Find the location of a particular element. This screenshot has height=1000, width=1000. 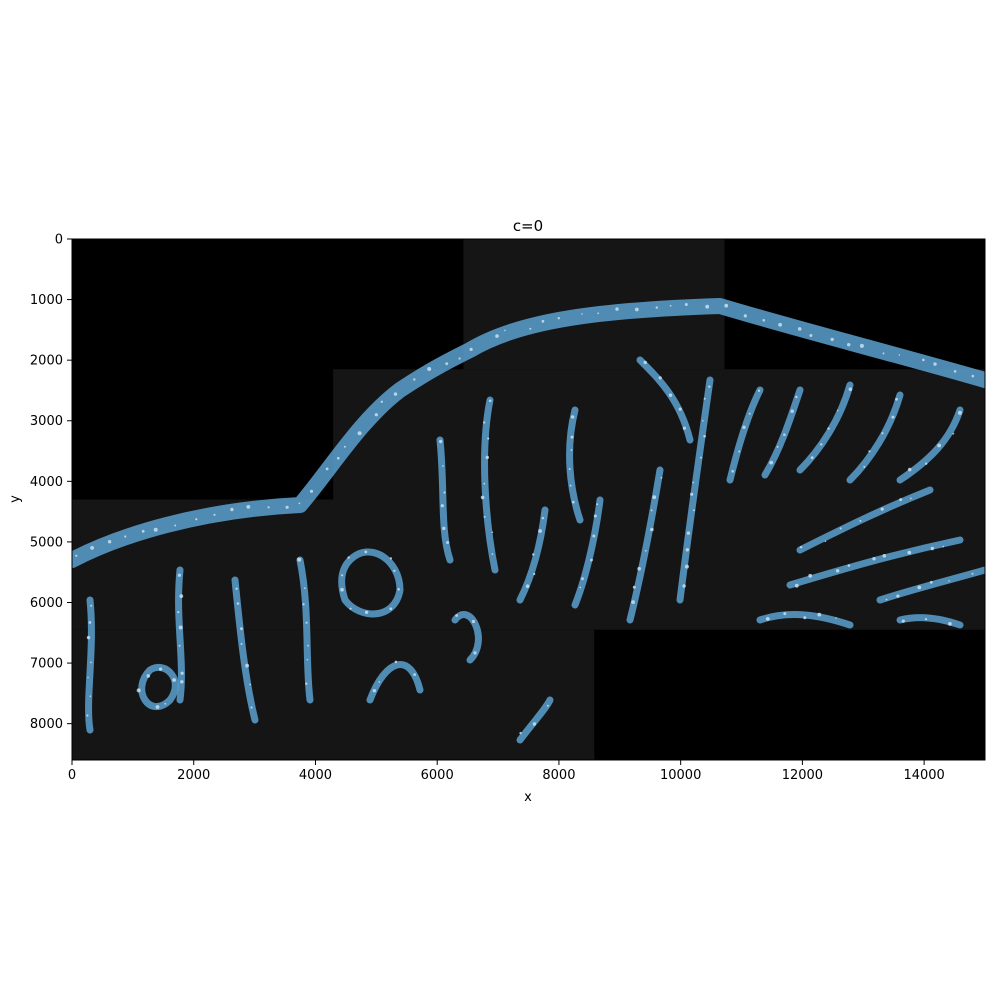

x-tick-label: 12000 is located at coordinates (802, 775).